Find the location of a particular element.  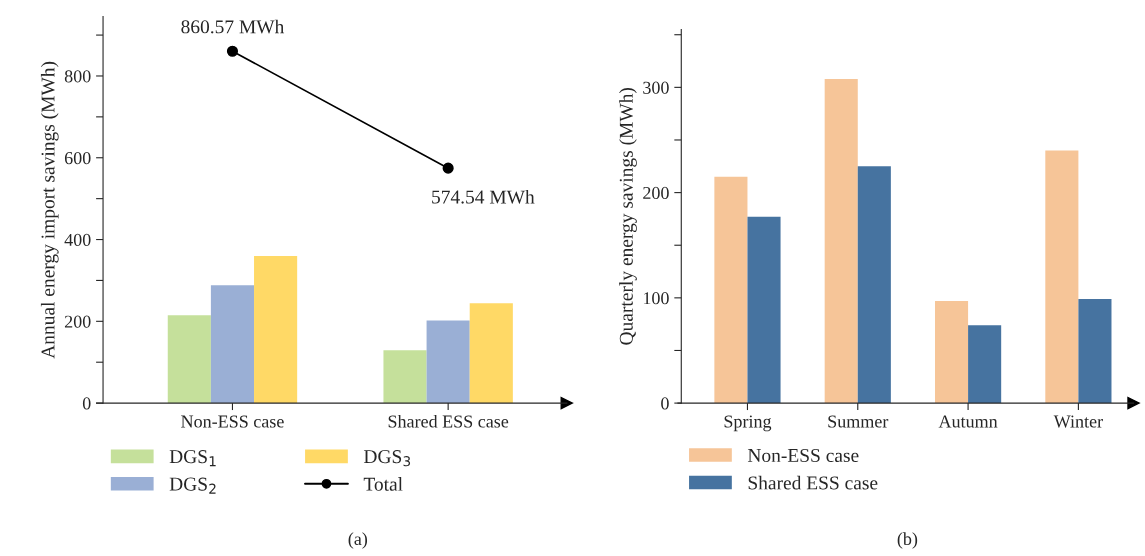

annotation: 860.57 MWh is located at coordinates (233, 26).